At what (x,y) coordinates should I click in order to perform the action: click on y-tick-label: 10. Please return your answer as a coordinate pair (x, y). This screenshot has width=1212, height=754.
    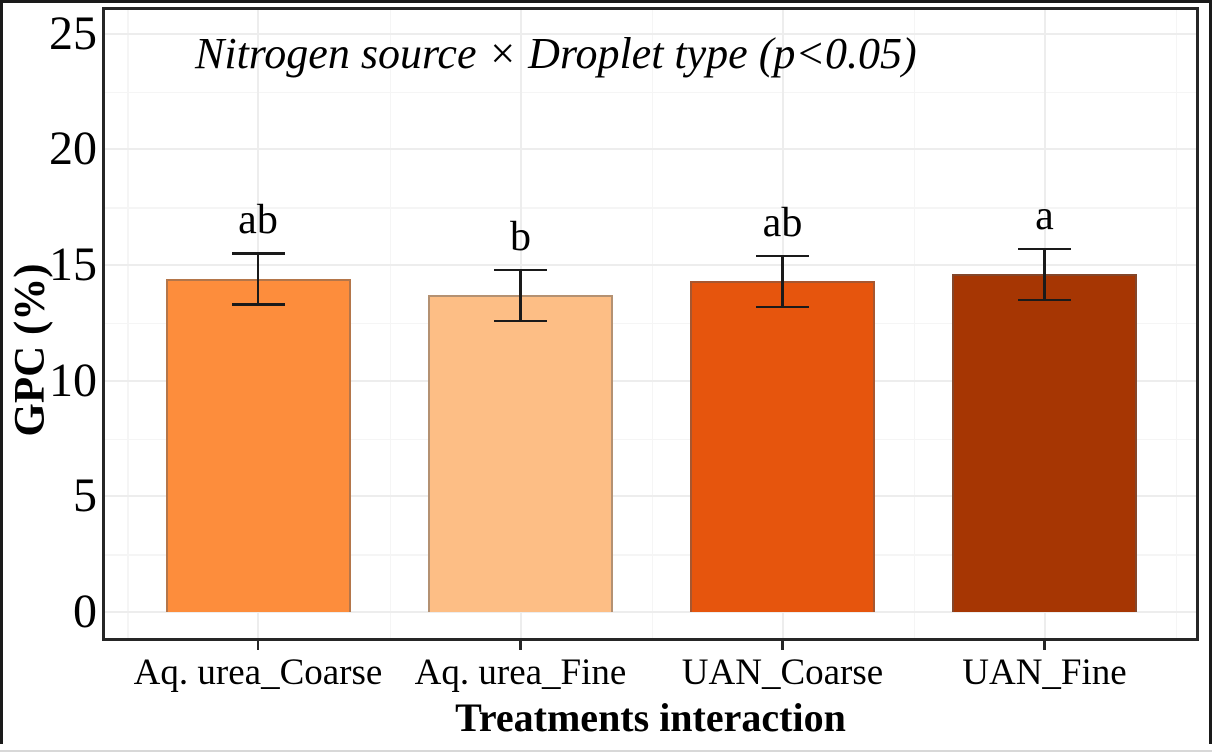
    Looking at the image, I should click on (73, 380).